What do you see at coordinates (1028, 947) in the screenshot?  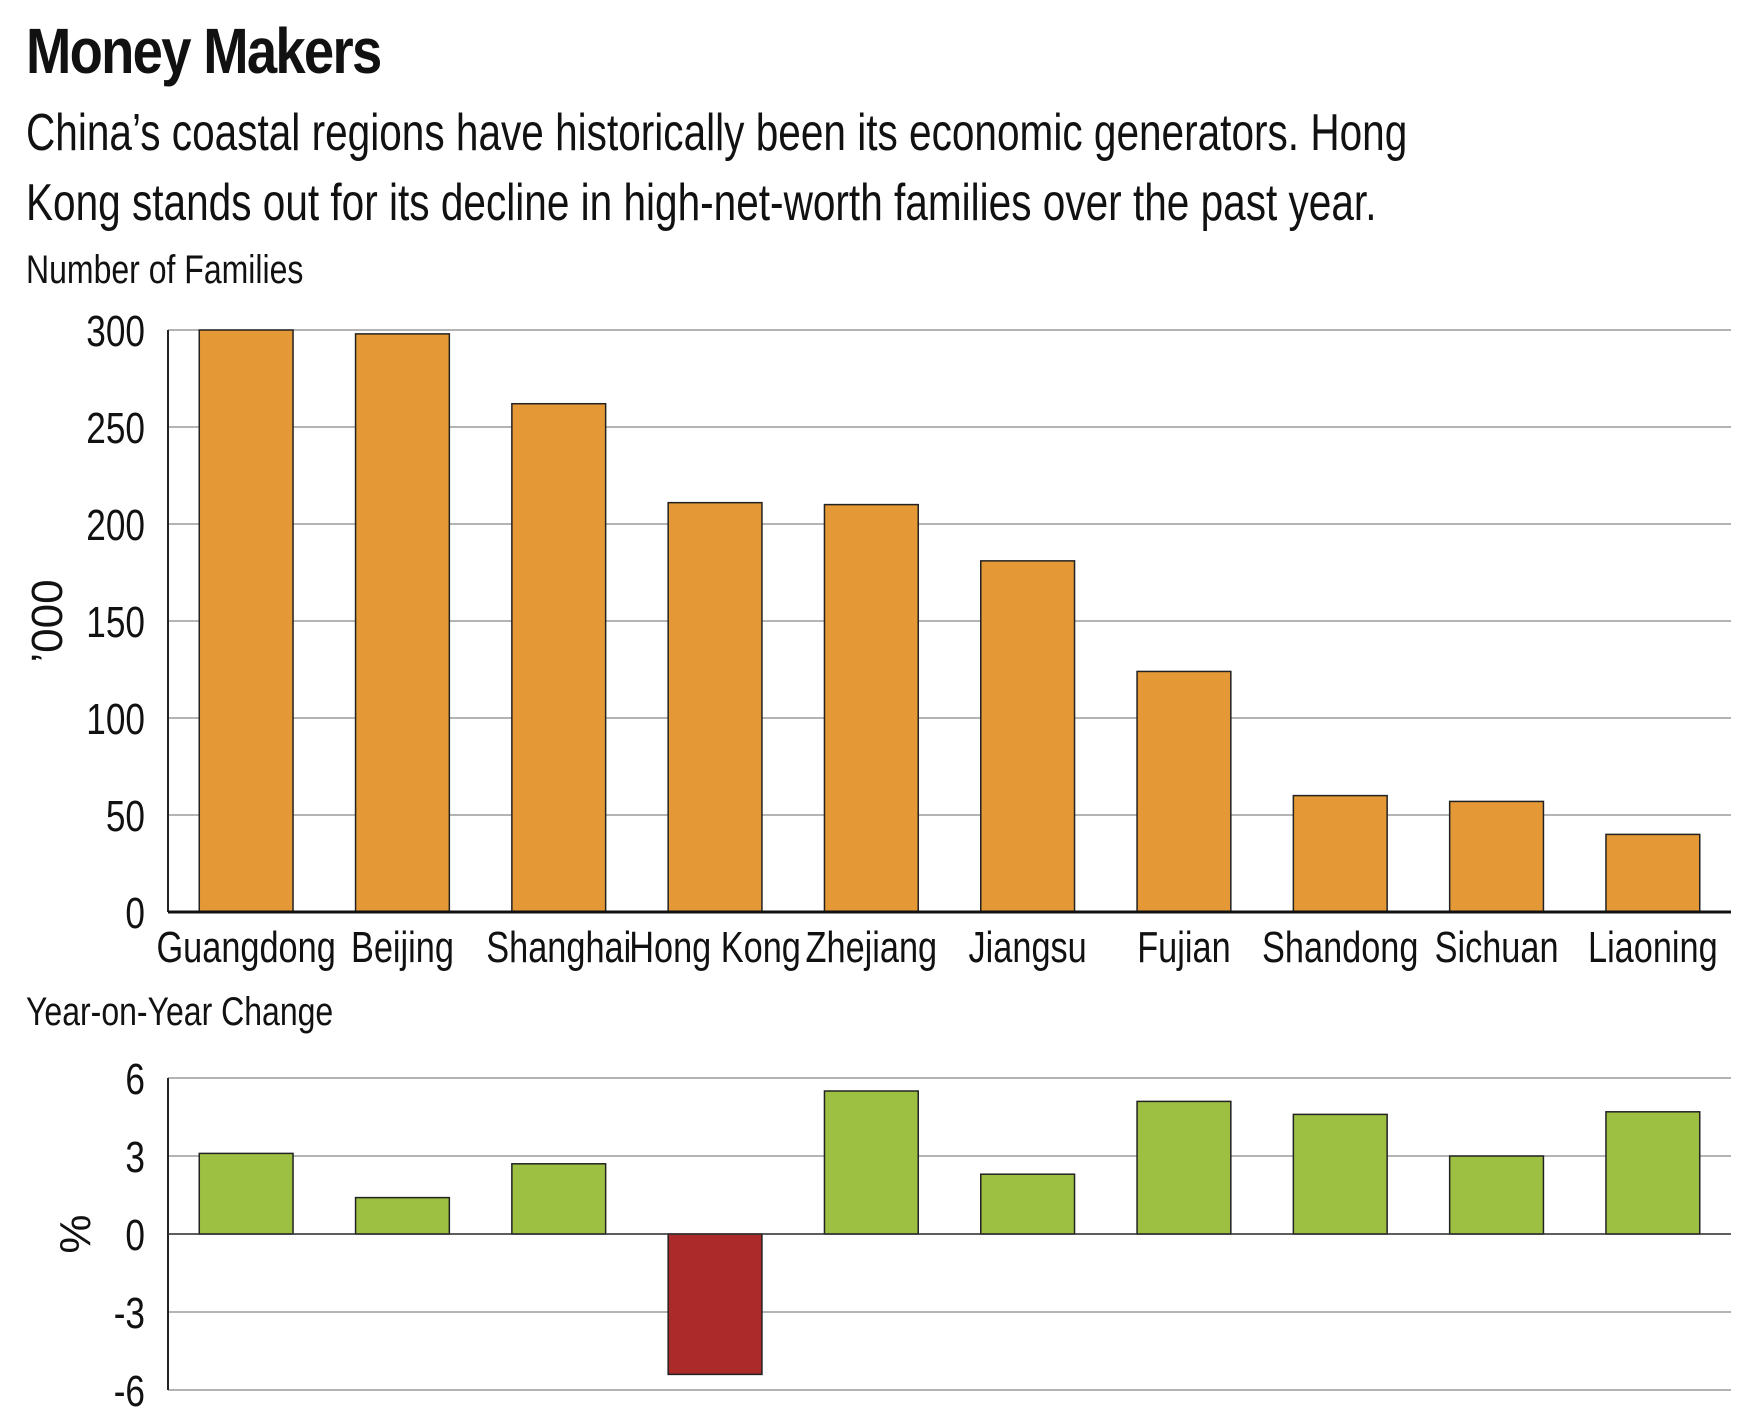 I see `x-tick-label: Jiangsu` at bounding box center [1028, 947].